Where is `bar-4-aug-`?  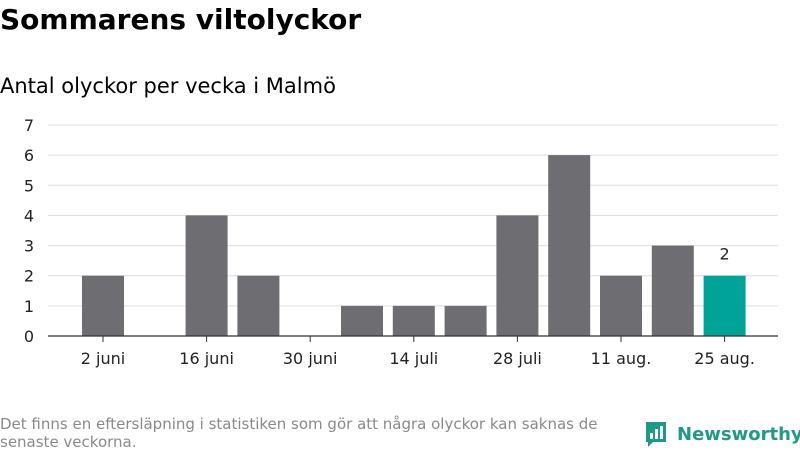 bar-4-aug- is located at coordinates (569, 245).